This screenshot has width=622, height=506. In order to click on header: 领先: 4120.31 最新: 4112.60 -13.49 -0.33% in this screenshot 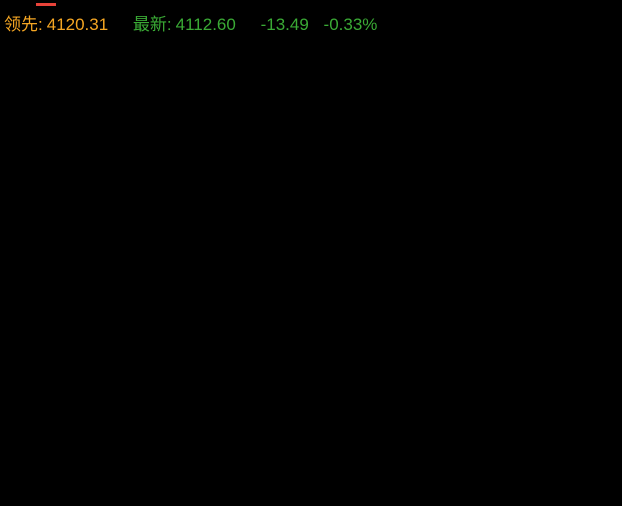, I will do `click(195, 22)`.